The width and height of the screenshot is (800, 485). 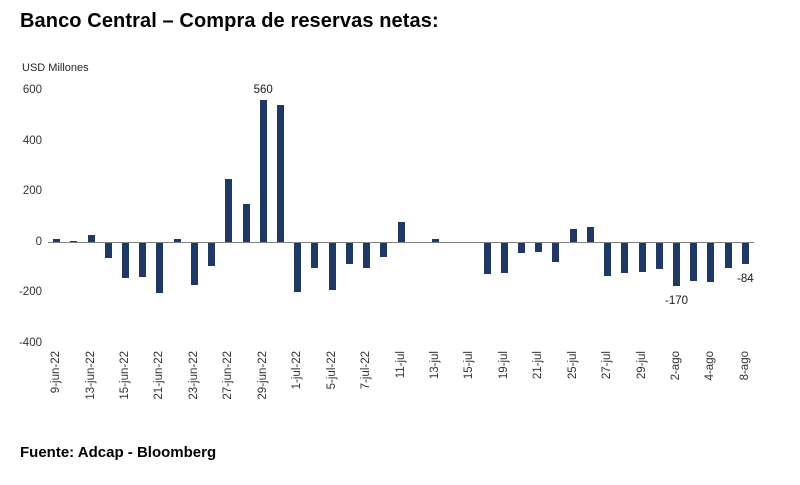 I want to click on x-tick-label: 4-ago, so click(x=710, y=366).